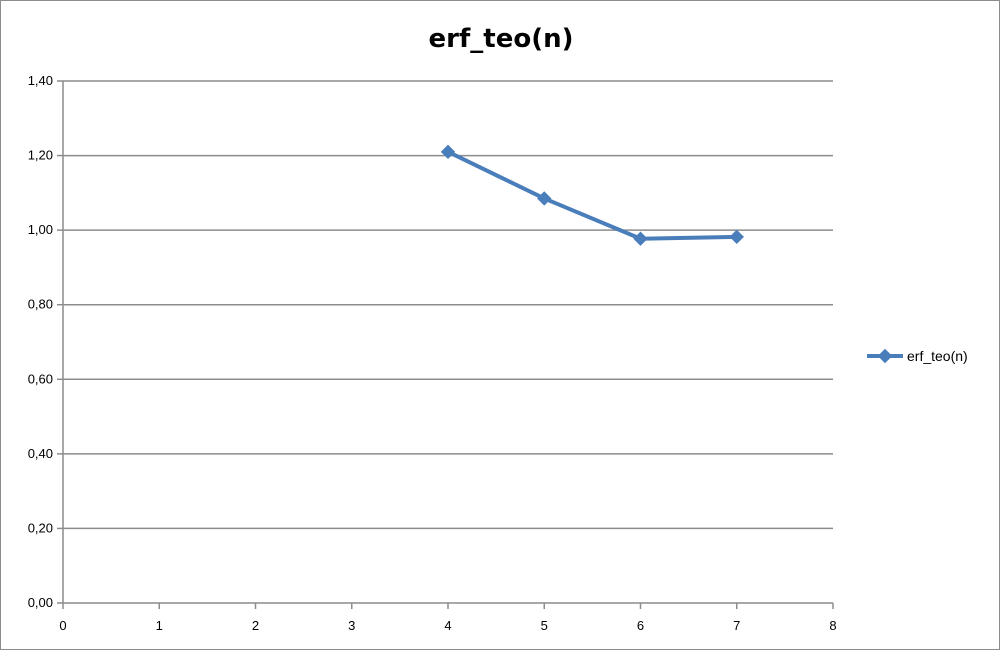 This screenshot has width=1000, height=650. What do you see at coordinates (447, 625) in the screenshot?
I see `x-tick-label: 4` at bounding box center [447, 625].